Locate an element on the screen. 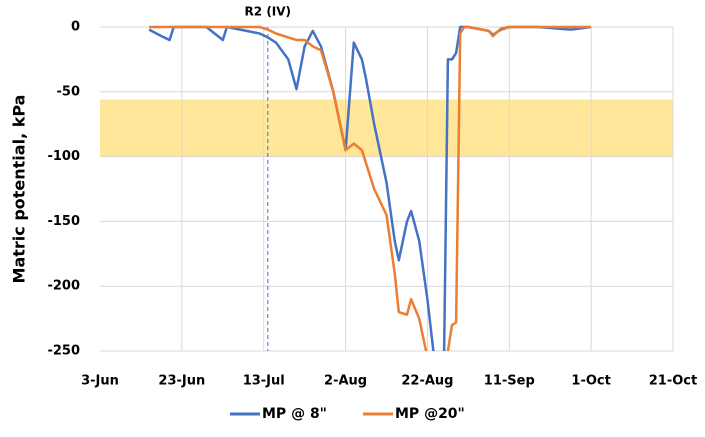  x-tick-label: 22-Aug is located at coordinates (427, 381).